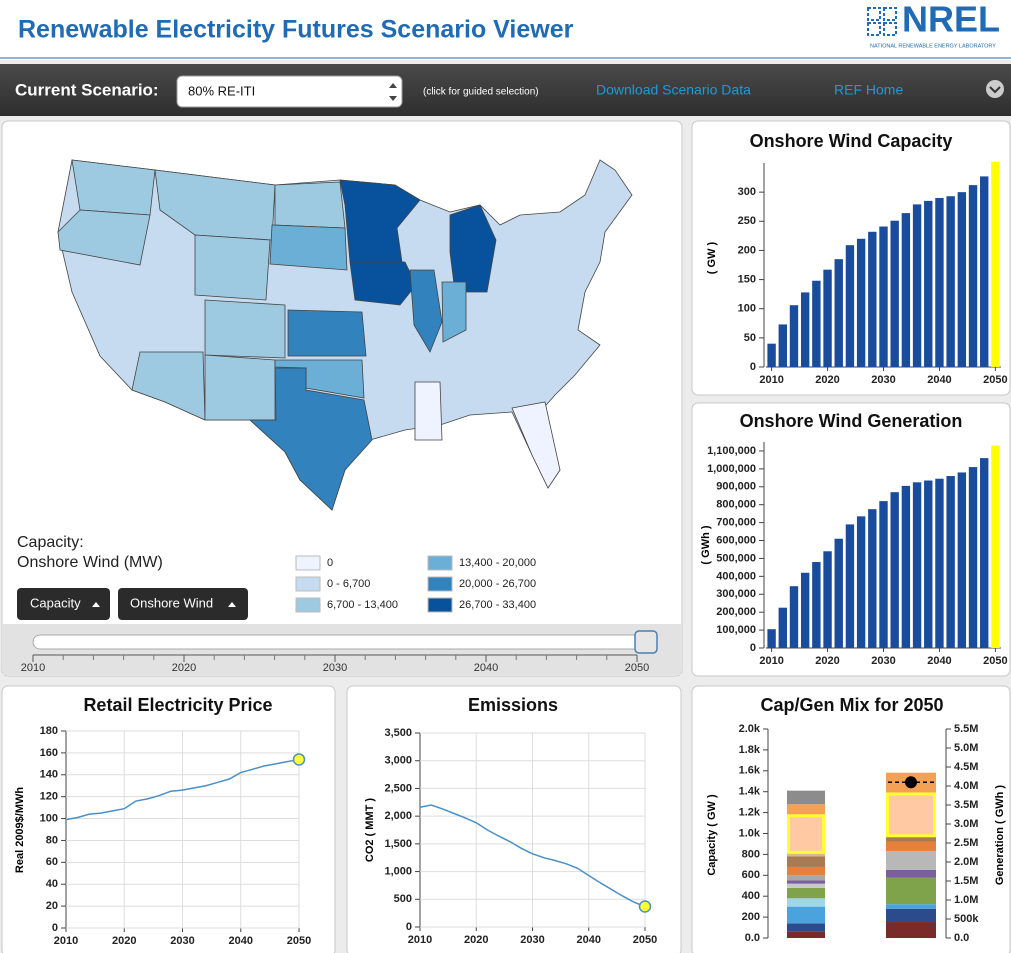 This screenshot has height=953, width=1011. What do you see at coordinates (330, 563) in the screenshot?
I see `legend-label: 0` at bounding box center [330, 563].